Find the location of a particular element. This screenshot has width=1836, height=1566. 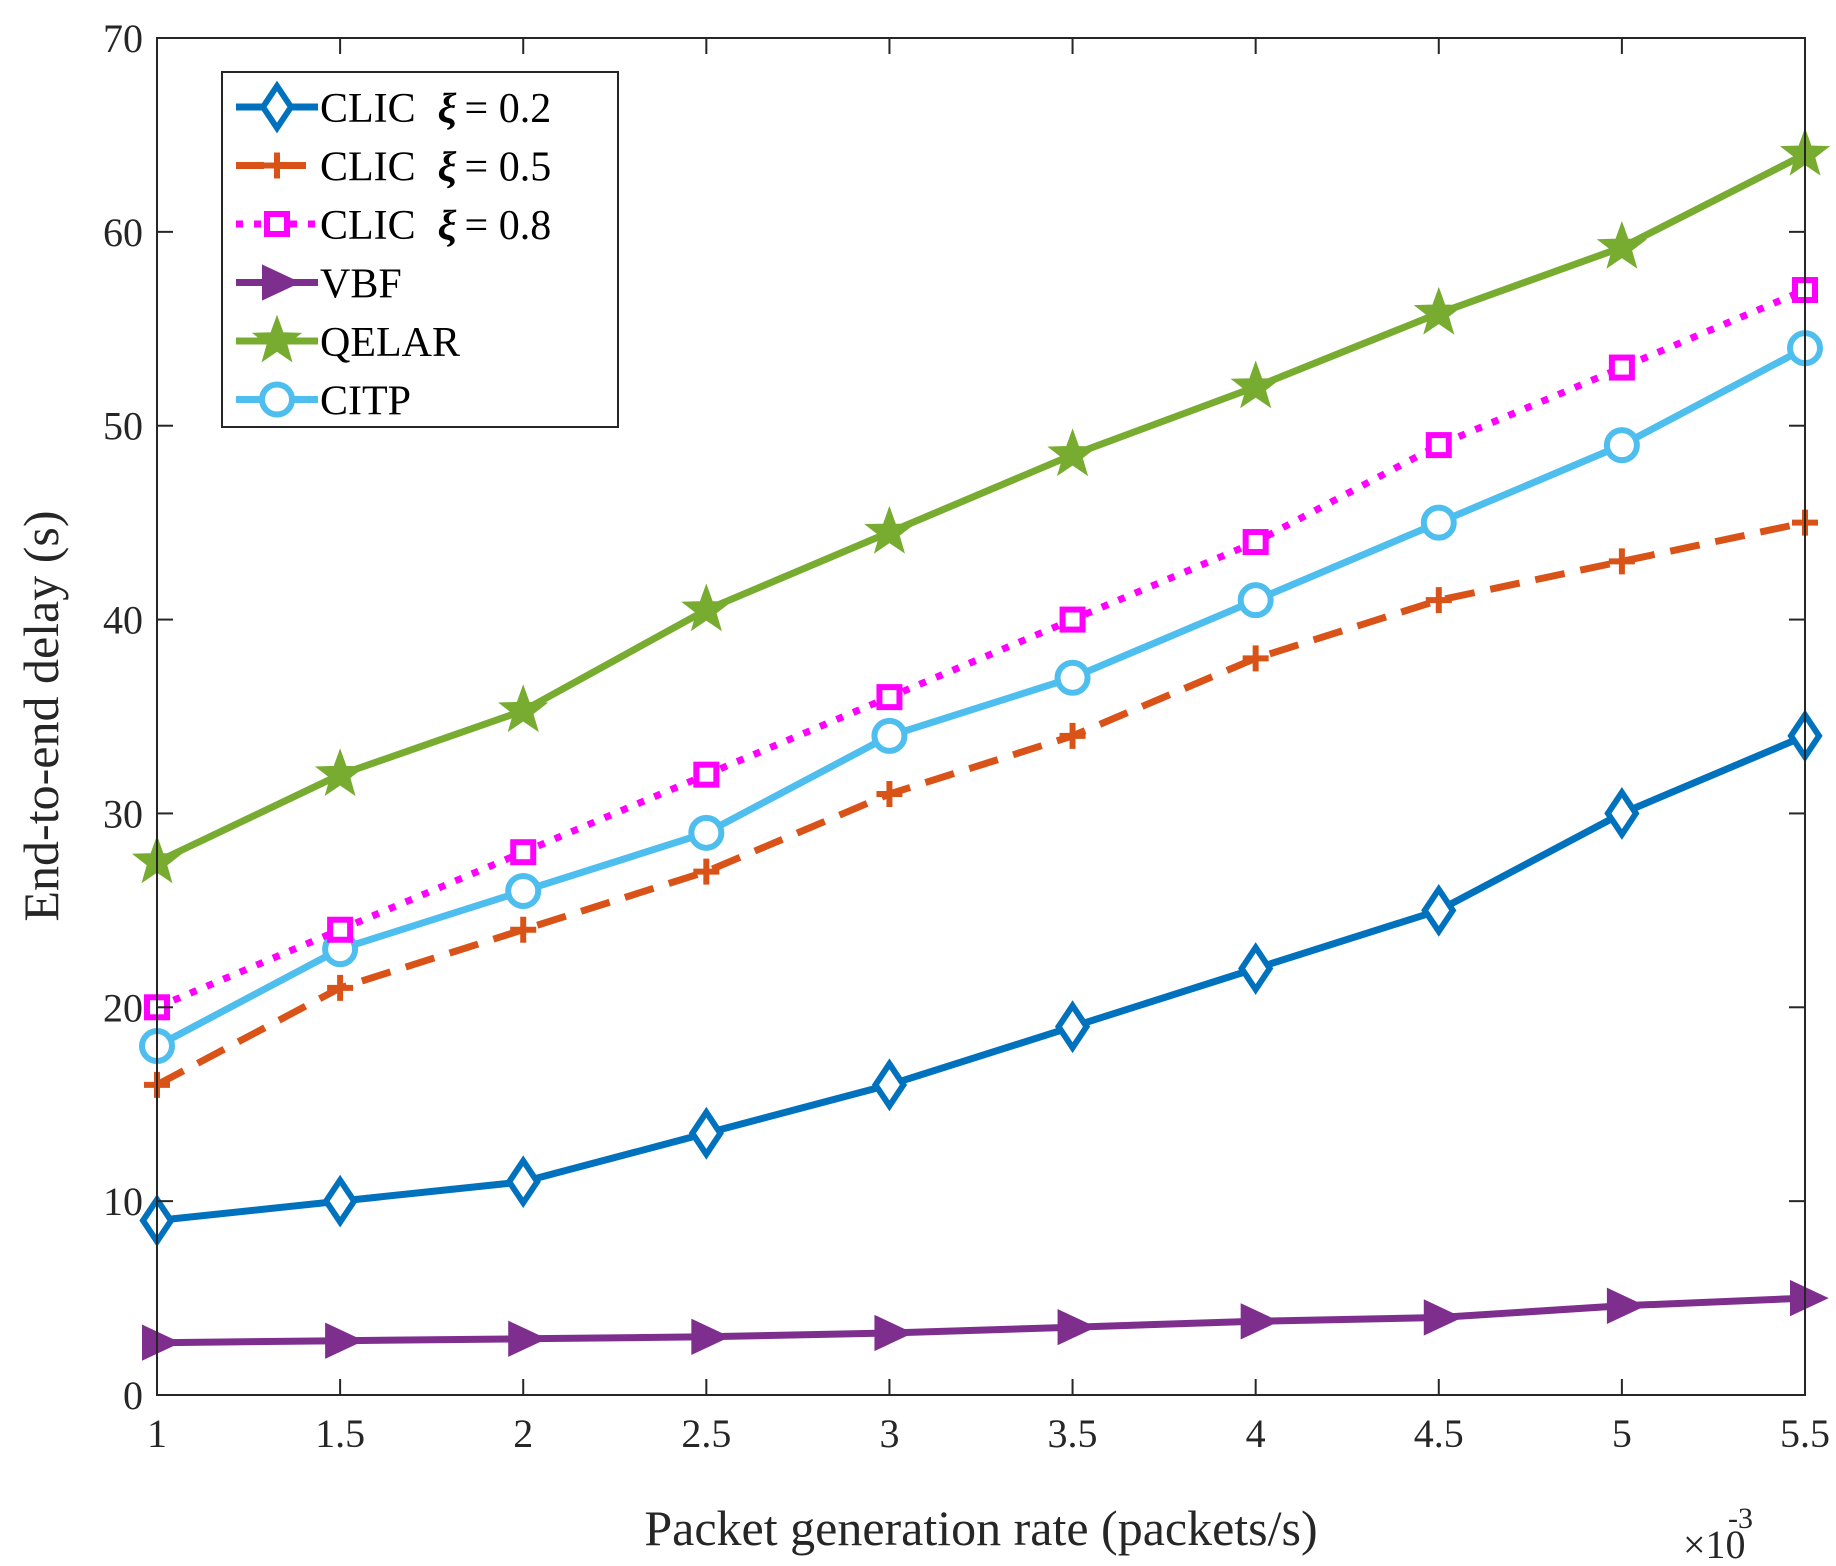

x-exponent-label: ×10 -3 is located at coordinates (1718, 1534).